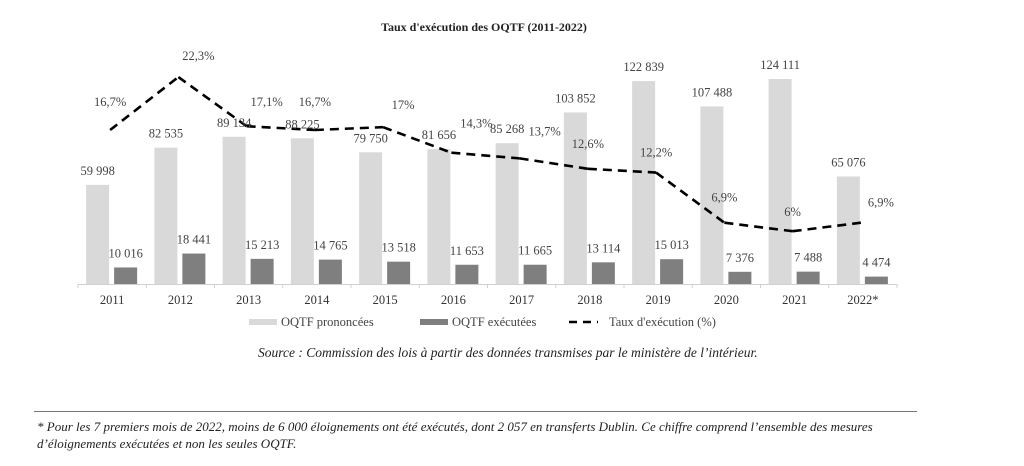 The height and width of the screenshot is (466, 1024). I want to click on x-tick-label: 2017, so click(521, 300).